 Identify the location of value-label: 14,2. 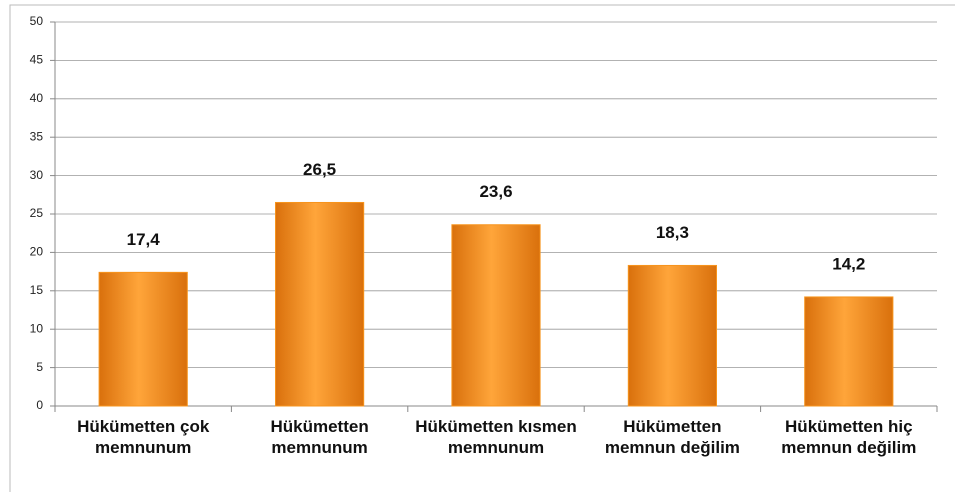
(848, 263).